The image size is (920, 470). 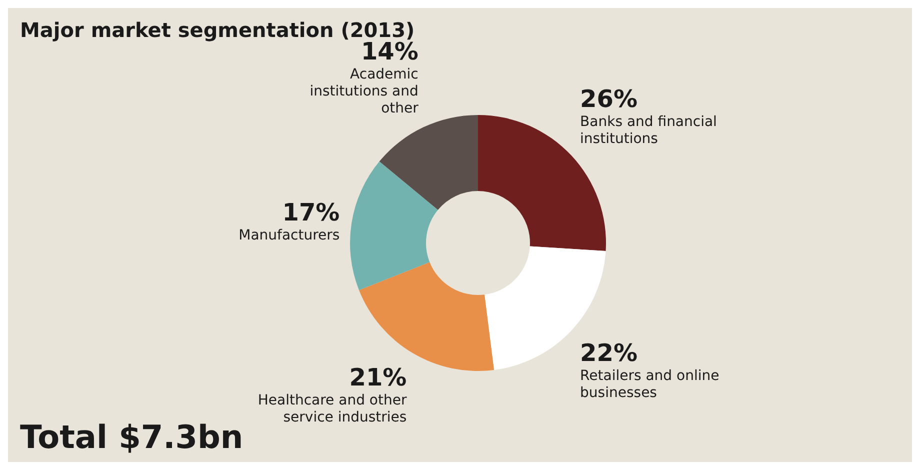 What do you see at coordinates (332, 409) in the screenshot?
I see `slice-label: Healthcare and other service industries` at bounding box center [332, 409].